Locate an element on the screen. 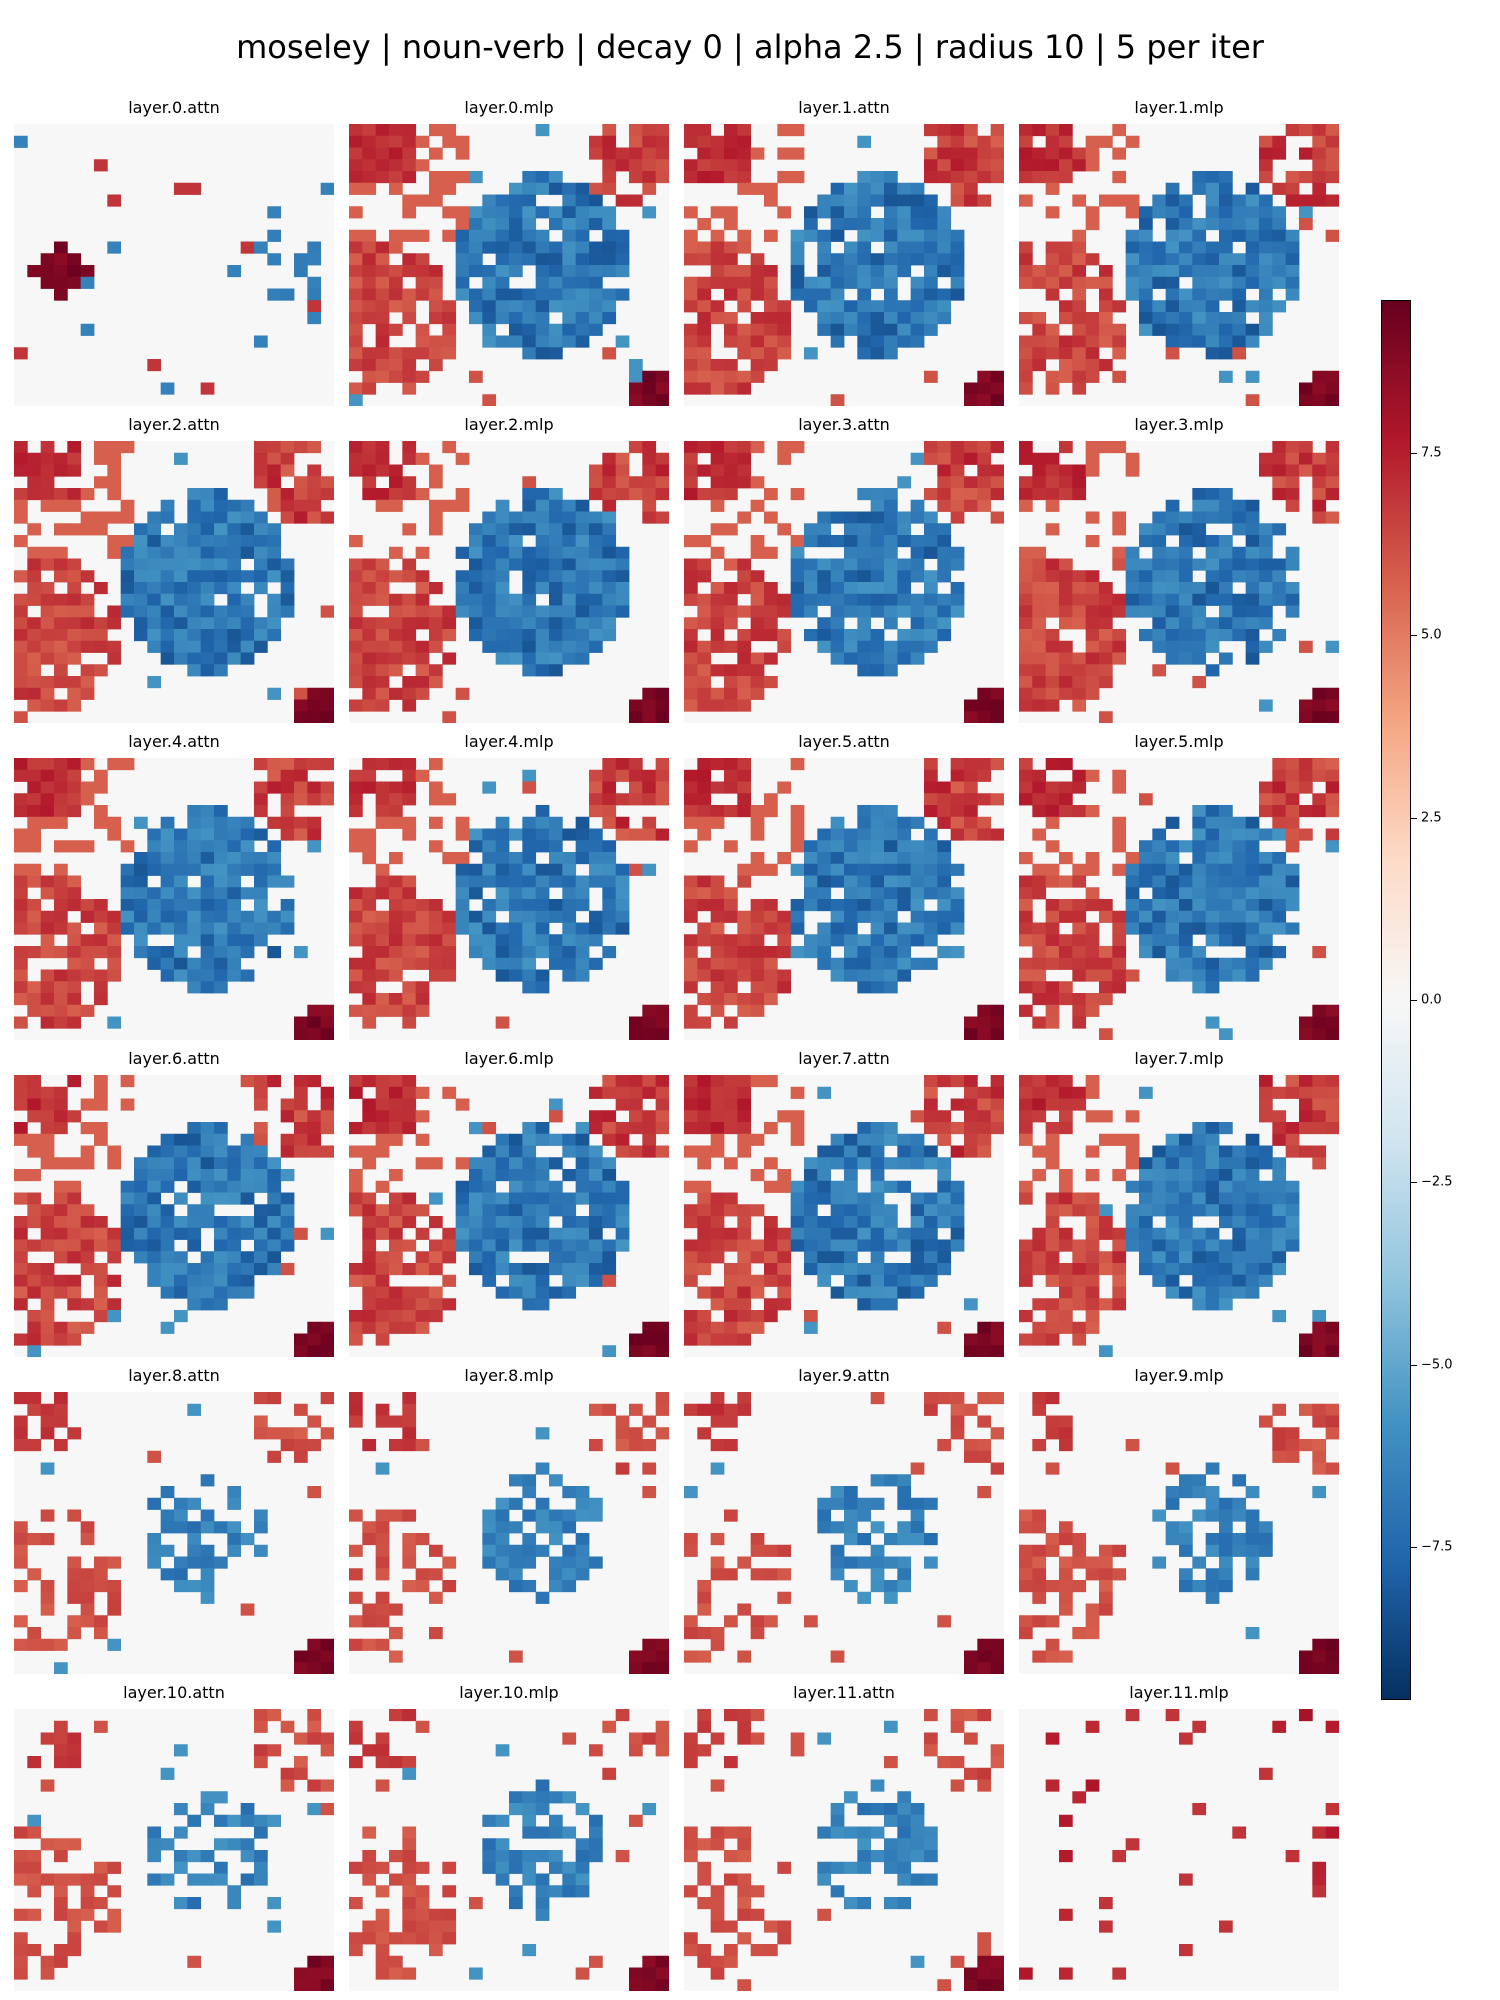 Image resolution: width=1500 pixels, height=2000 pixels. heatmap-svg is located at coordinates (509, 899).